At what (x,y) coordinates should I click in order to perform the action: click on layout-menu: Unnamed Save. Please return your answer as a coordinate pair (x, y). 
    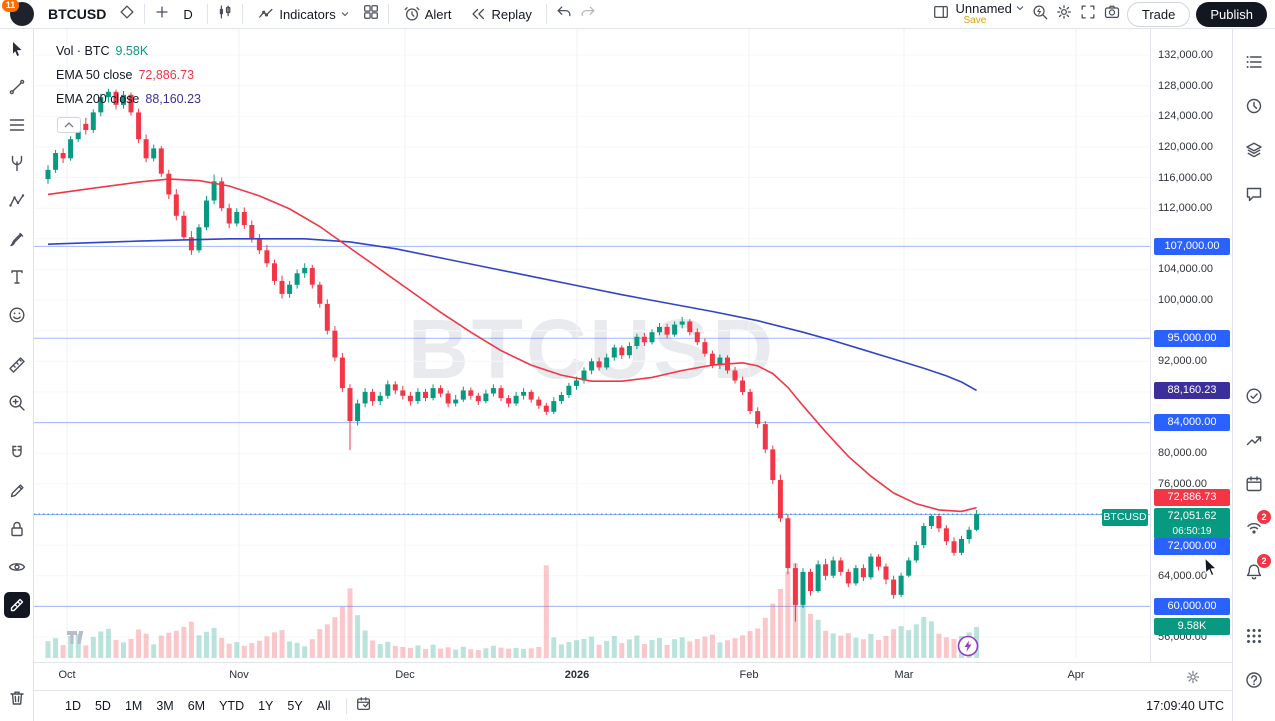
    Looking at the image, I should click on (990, 14).